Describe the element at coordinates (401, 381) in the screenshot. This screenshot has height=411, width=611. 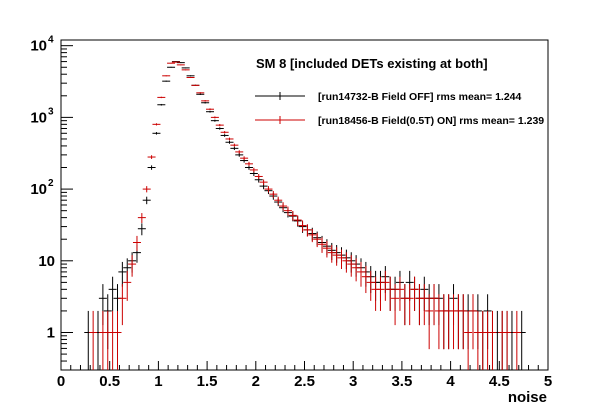
I see `x-tick-label: 3.5` at that location.